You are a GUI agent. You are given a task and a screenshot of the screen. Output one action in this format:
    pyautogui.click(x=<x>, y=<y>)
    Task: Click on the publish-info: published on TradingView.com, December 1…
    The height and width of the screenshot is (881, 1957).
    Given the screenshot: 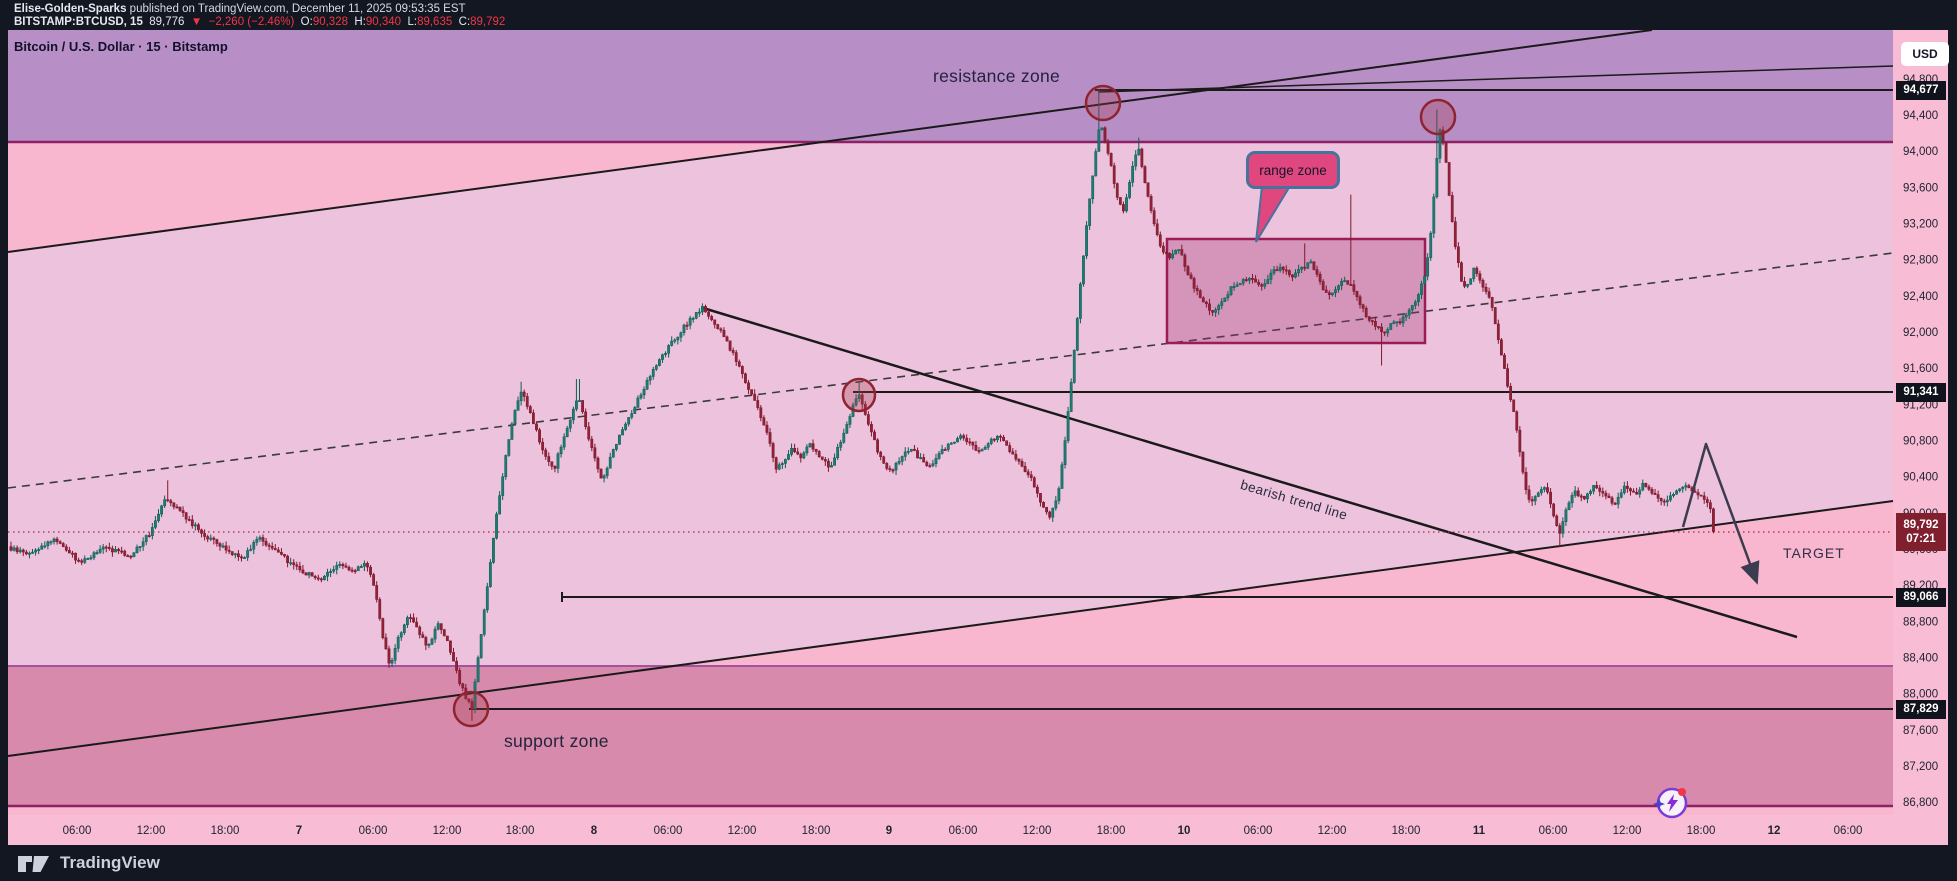 What is the action you would take?
    pyautogui.click(x=296, y=9)
    